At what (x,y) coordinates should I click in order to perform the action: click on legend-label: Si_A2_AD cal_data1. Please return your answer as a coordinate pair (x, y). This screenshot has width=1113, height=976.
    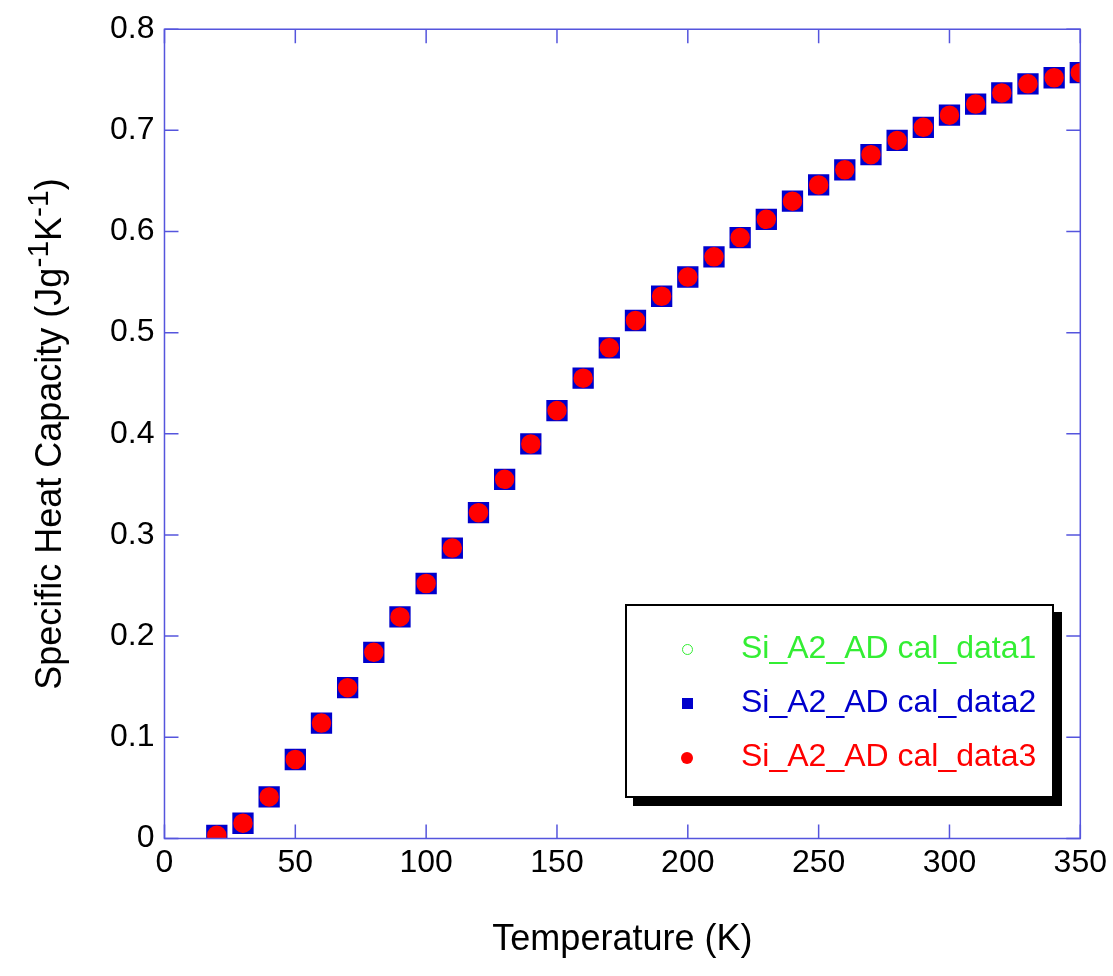
    Looking at the image, I should click on (888, 648).